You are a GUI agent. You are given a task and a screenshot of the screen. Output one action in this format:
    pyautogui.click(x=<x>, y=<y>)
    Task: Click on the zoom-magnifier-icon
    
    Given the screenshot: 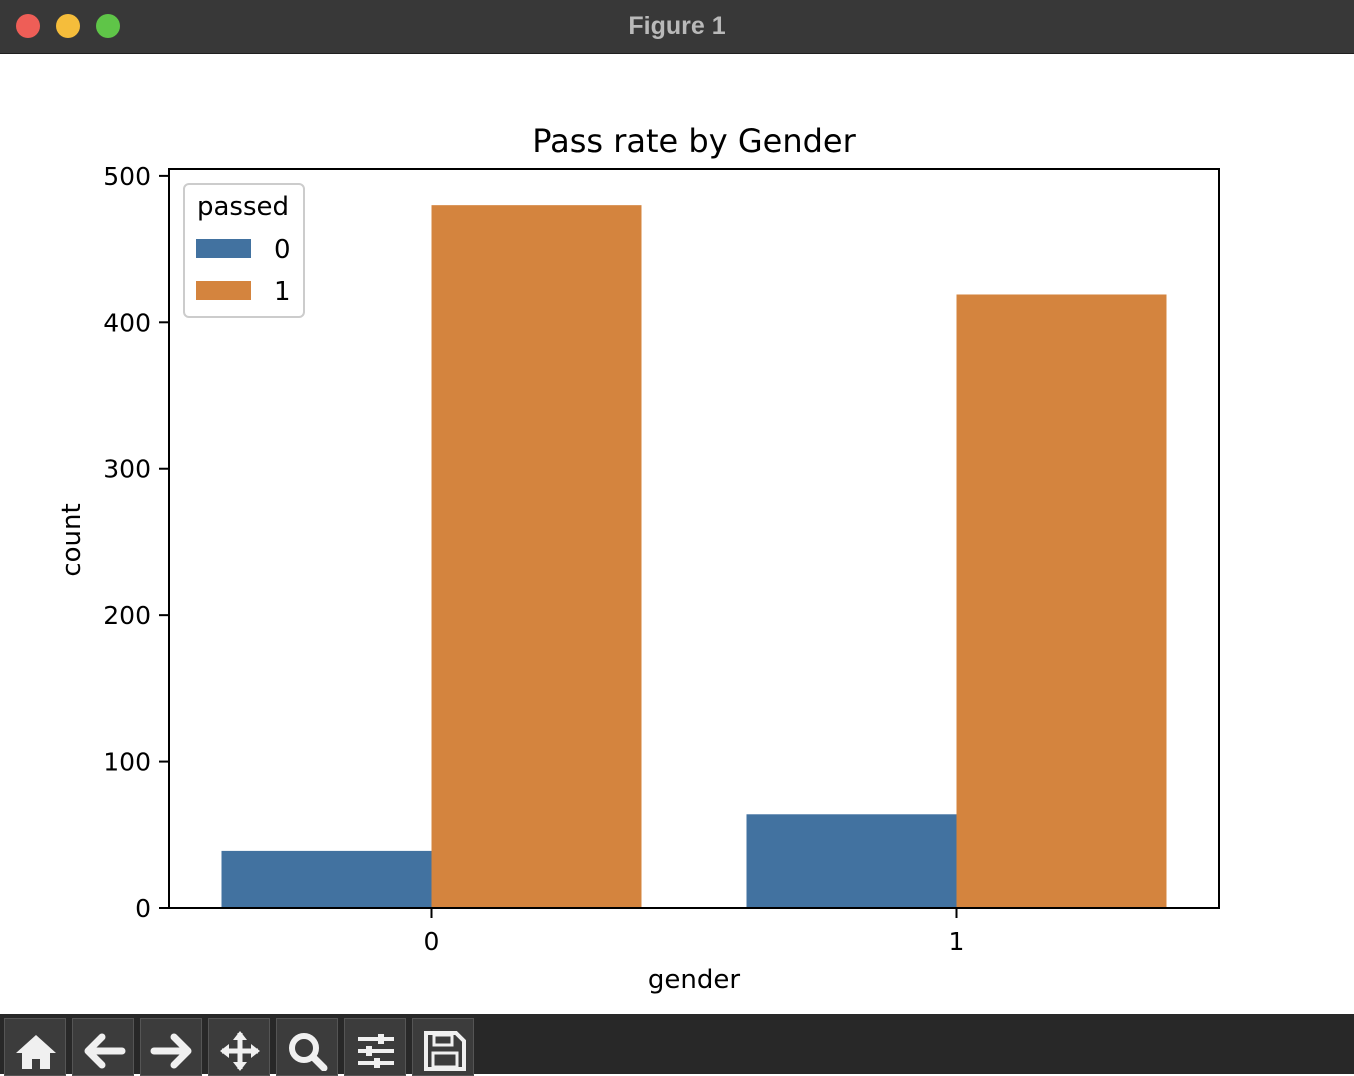 What is the action you would take?
    pyautogui.click(x=308, y=1052)
    